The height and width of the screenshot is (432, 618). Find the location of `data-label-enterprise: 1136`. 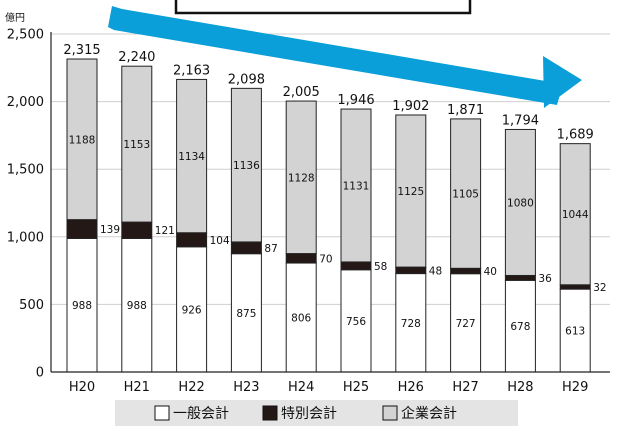

data-label-enterprise: 1136 is located at coordinates (246, 166).